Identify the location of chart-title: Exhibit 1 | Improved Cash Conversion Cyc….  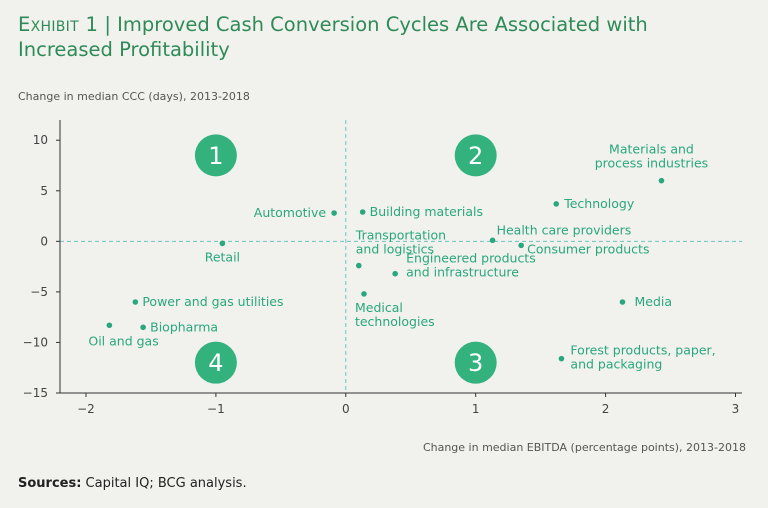
(383, 37).